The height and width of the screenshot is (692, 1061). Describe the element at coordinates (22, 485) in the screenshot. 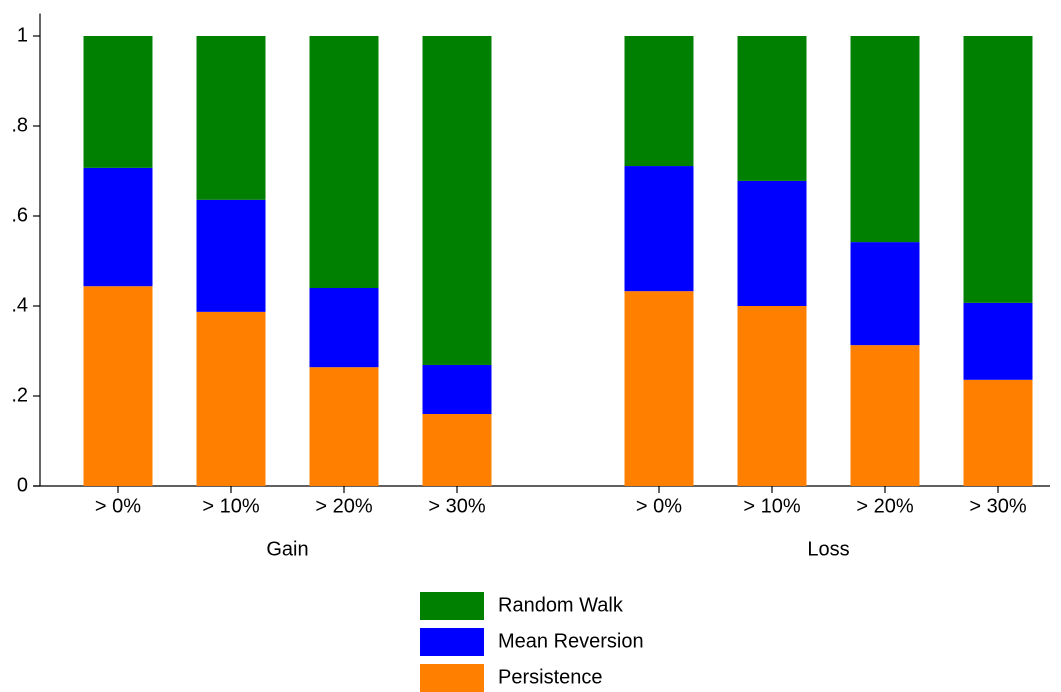

I see `y-tick-label: 0` at that location.